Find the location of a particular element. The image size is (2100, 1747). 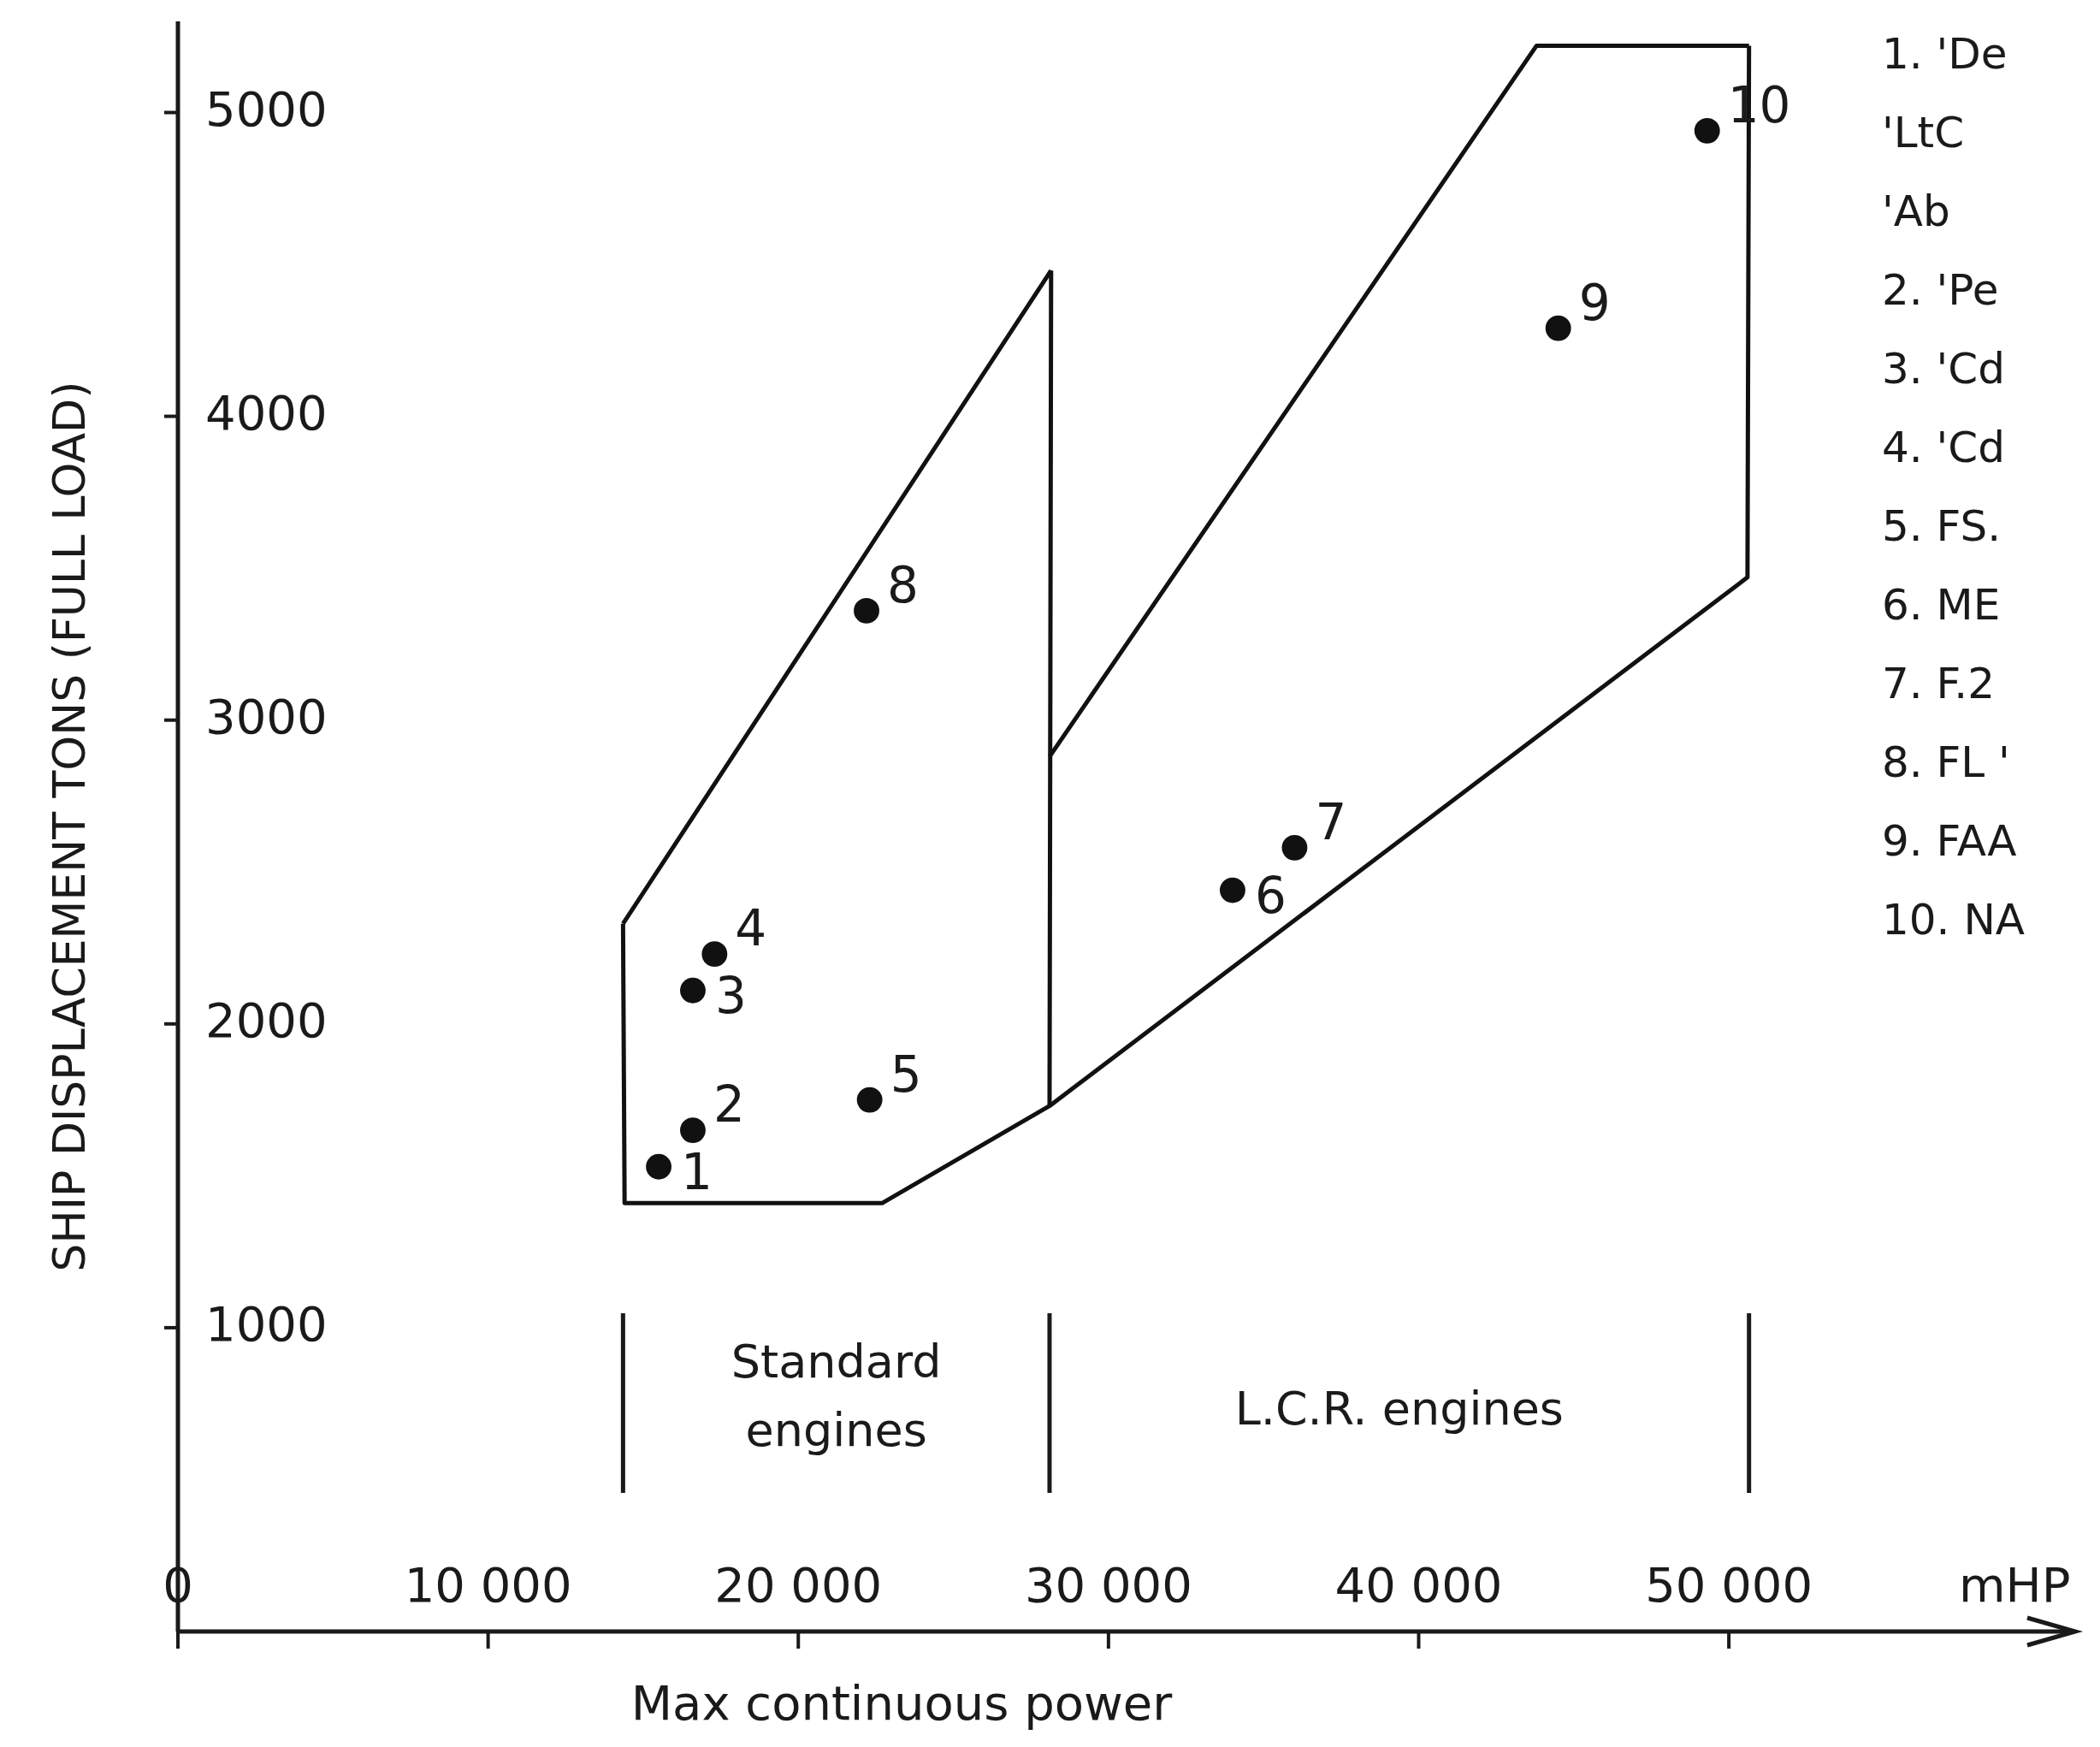

annotation: 2. 'Pe is located at coordinates (1940, 290).